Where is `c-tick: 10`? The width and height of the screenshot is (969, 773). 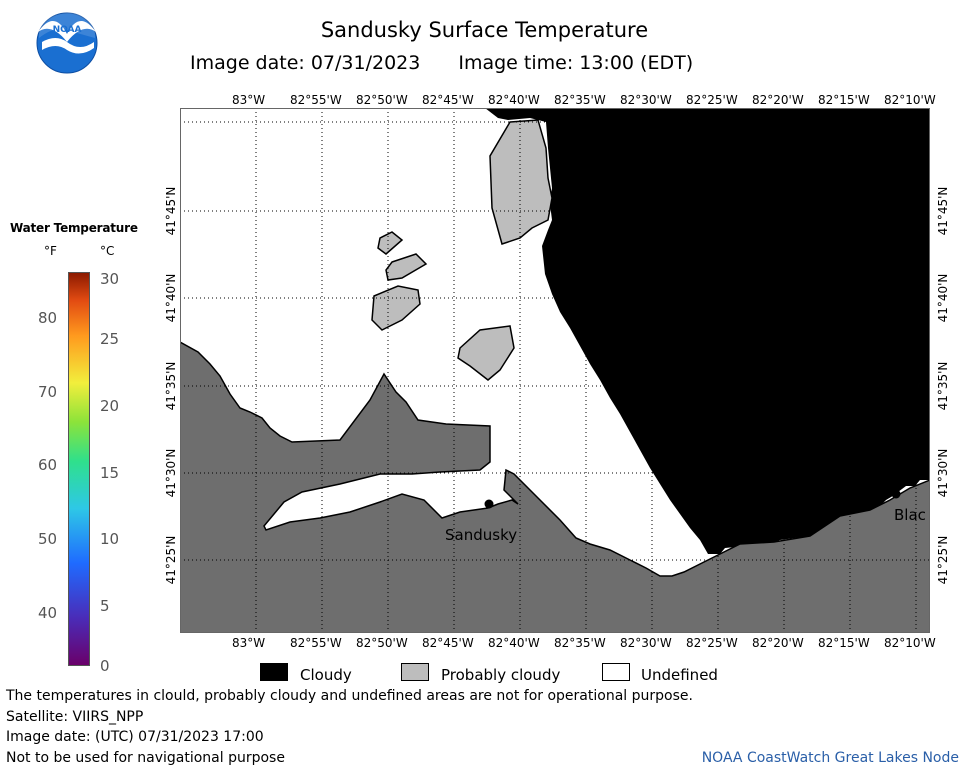
c-tick: 10 is located at coordinates (110, 539).